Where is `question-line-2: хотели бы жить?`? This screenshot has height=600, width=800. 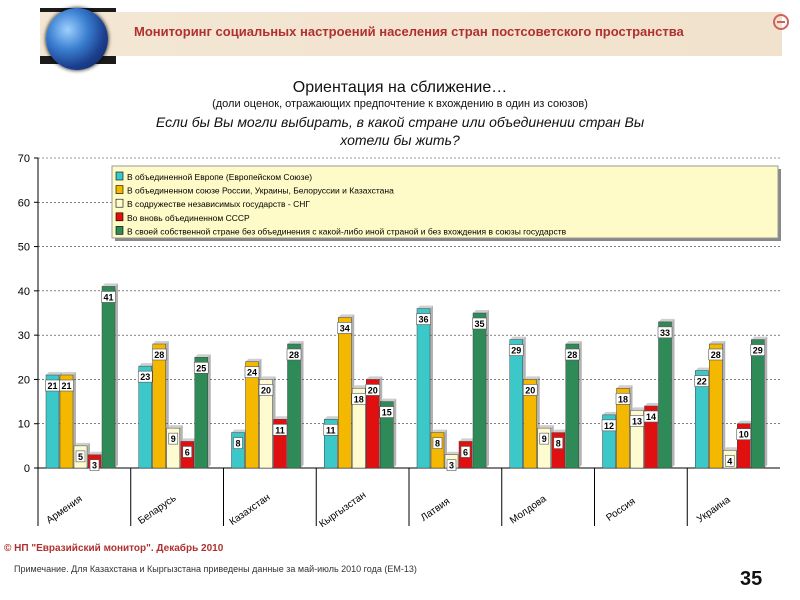
question-line-2: хотели бы жить? is located at coordinates (400, 140).